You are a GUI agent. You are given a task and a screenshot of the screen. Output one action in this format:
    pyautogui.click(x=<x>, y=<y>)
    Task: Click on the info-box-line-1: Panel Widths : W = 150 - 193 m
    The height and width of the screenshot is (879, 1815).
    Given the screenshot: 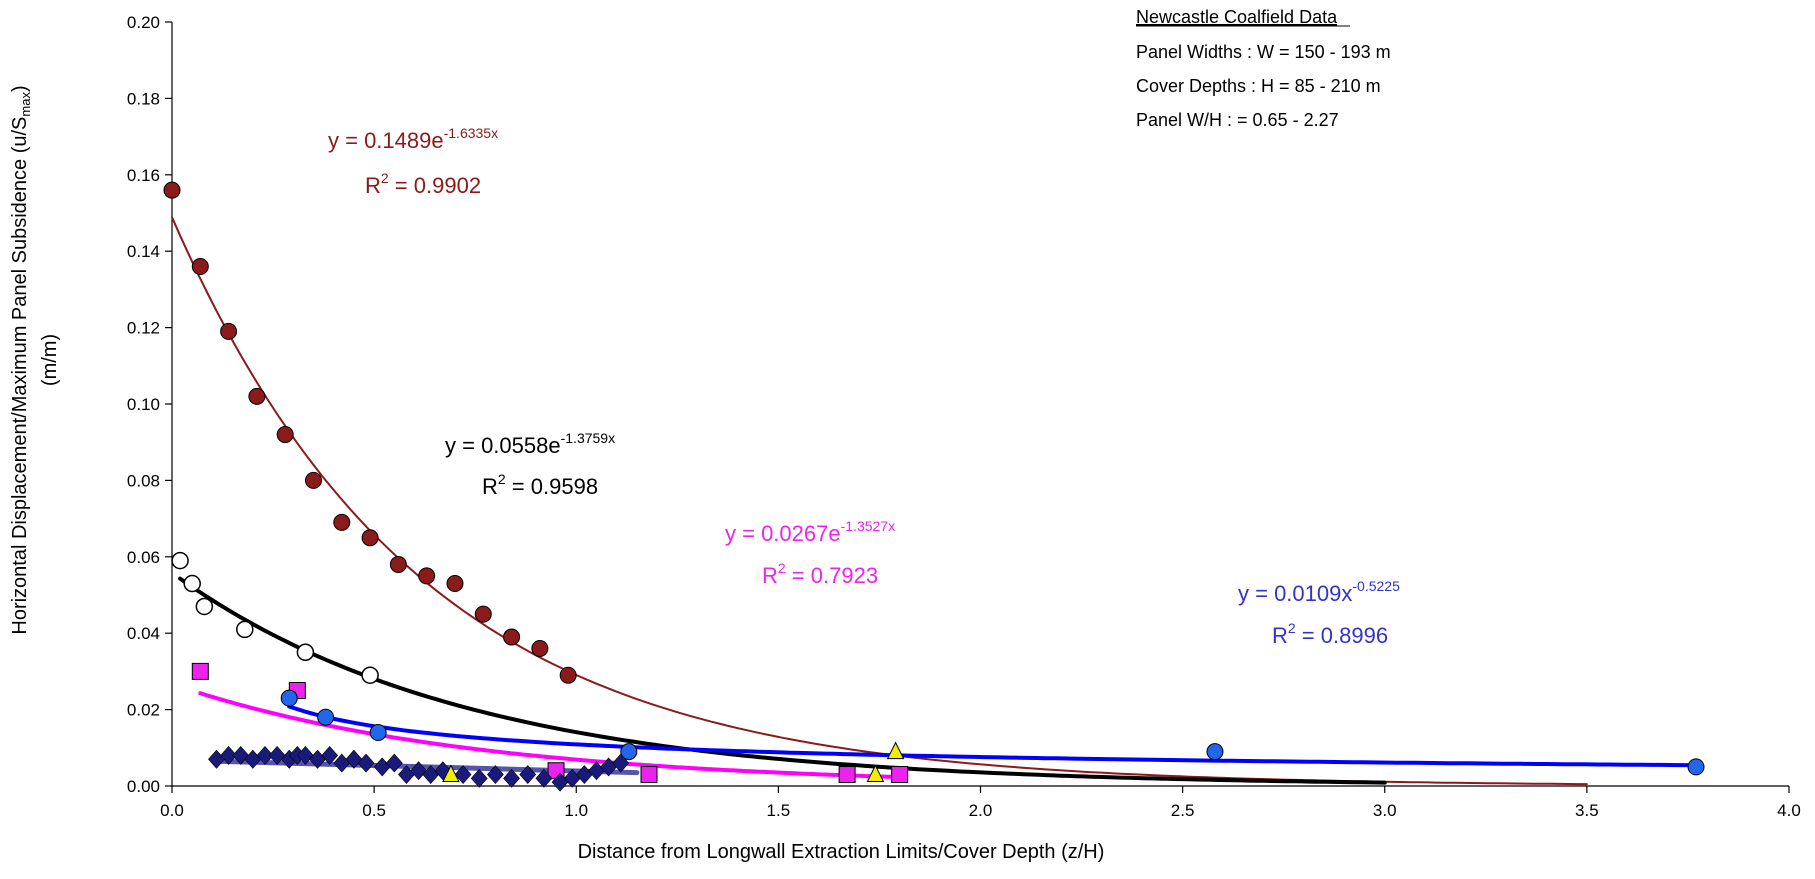 What is the action you would take?
    pyautogui.click(x=1263, y=52)
    